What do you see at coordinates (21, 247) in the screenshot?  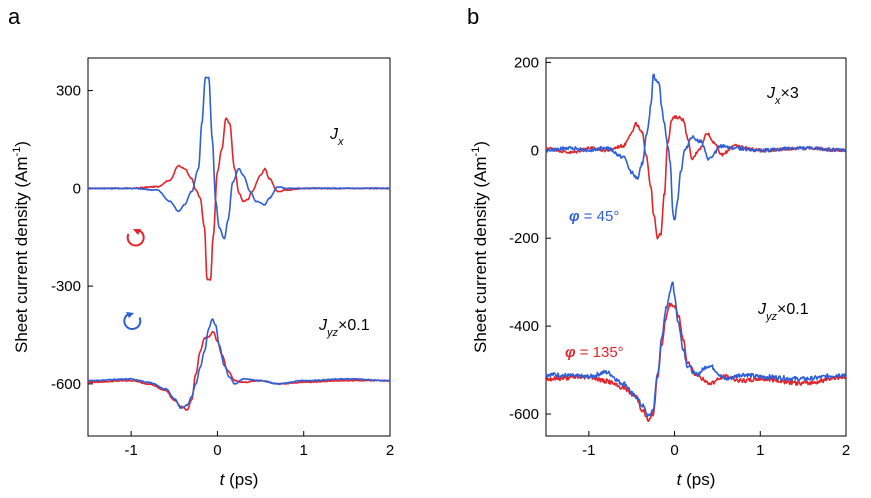 I see `y-axis-title-a: Sheet current density (Am-1)` at bounding box center [21, 247].